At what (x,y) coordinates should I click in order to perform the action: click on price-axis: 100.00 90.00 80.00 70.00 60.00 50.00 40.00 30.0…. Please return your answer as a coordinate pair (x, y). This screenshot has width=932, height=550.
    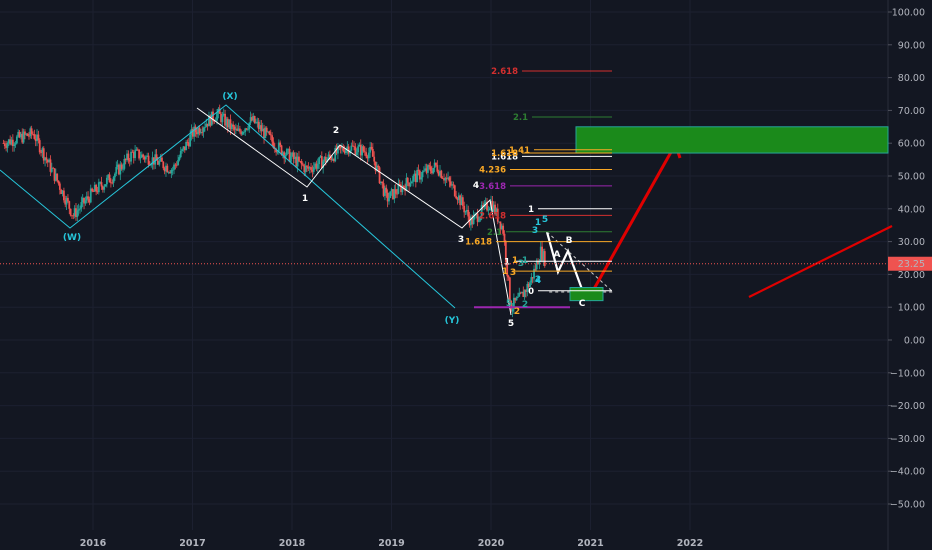
    Looking at the image, I should click on (906, 259).